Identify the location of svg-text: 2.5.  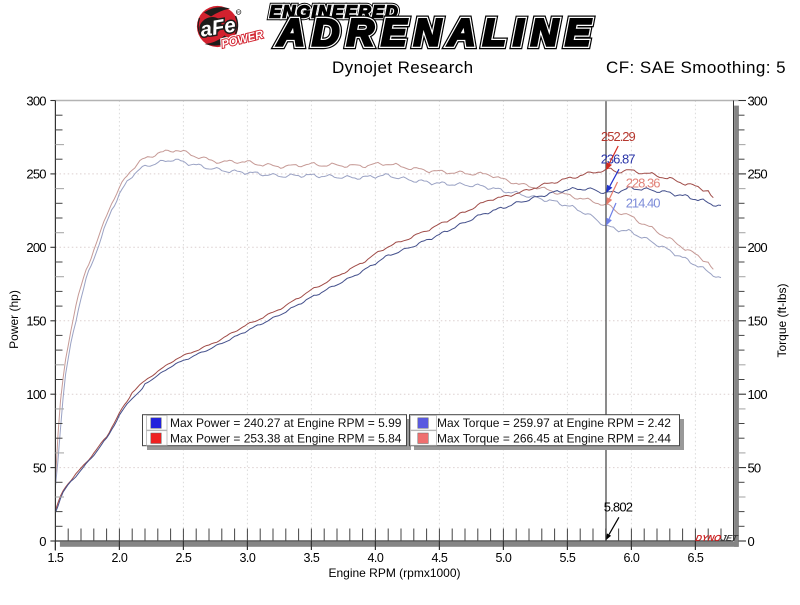
(183, 558).